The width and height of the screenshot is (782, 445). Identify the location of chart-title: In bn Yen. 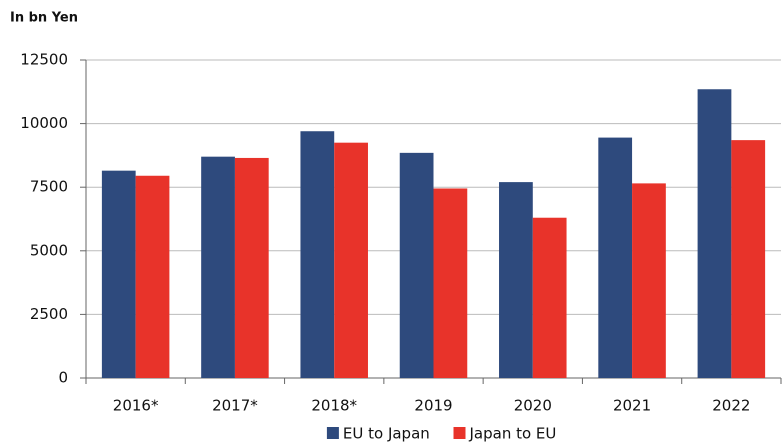
(44, 18).